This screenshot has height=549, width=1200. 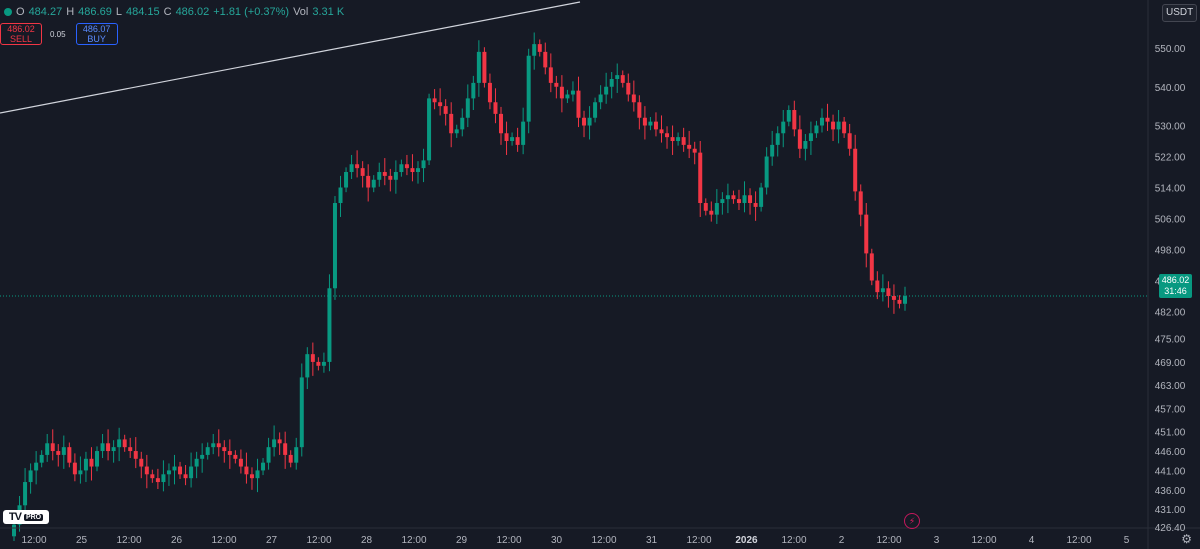 I want to click on close-value: 486.02, so click(x=192, y=12).